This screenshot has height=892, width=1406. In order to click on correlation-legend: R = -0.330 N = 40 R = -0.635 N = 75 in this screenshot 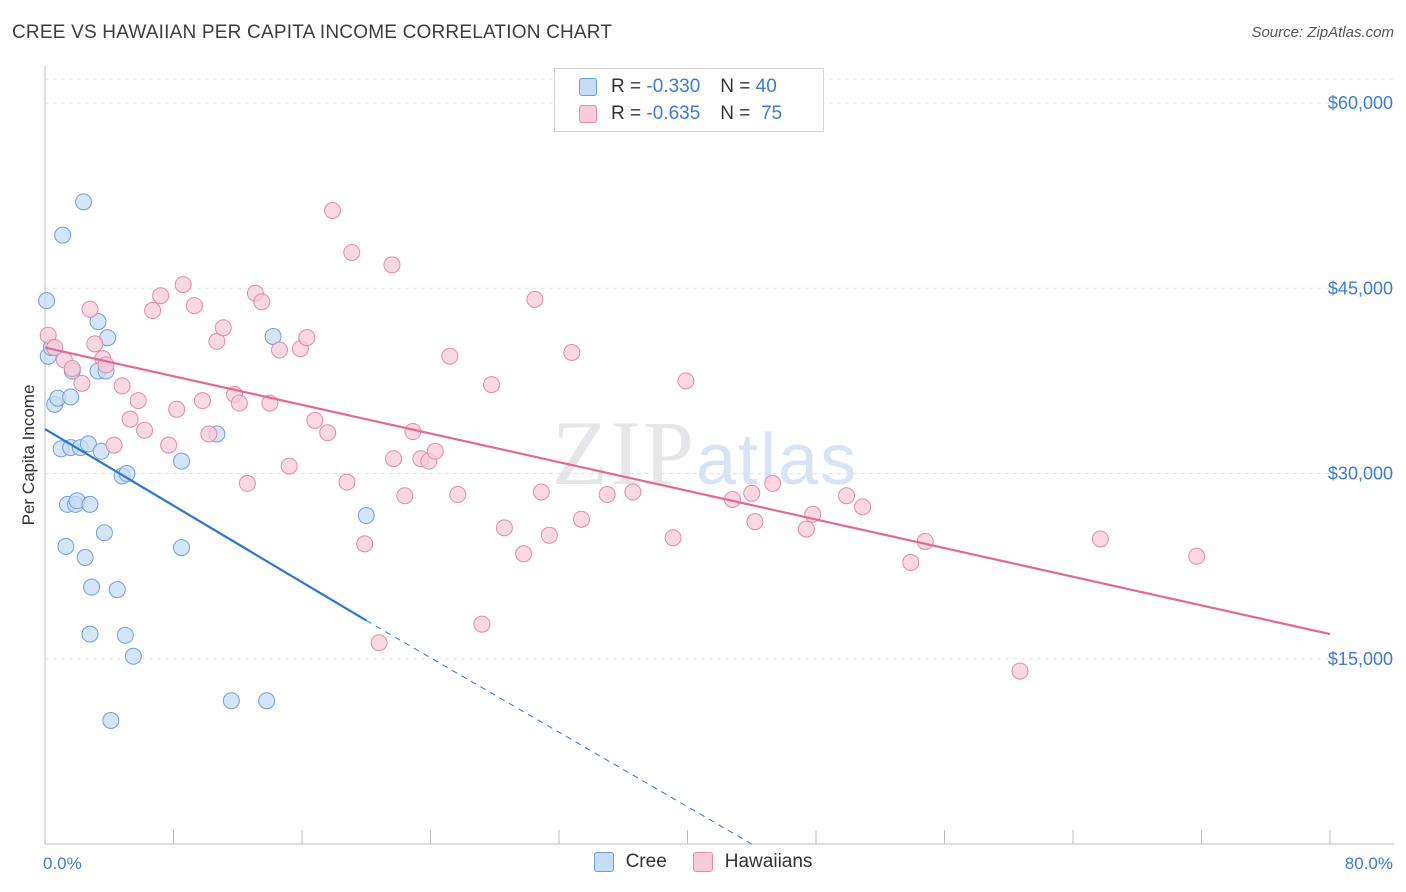, I will do `click(689, 100)`.